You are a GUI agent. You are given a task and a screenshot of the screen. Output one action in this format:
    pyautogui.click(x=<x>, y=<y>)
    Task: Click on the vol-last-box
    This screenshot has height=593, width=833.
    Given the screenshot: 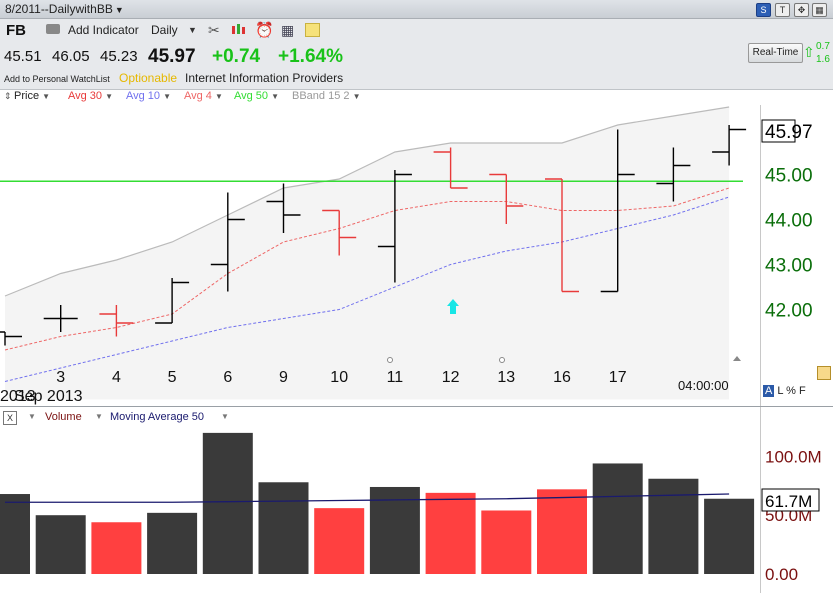 What is the action you would take?
    pyautogui.click(x=790, y=500)
    